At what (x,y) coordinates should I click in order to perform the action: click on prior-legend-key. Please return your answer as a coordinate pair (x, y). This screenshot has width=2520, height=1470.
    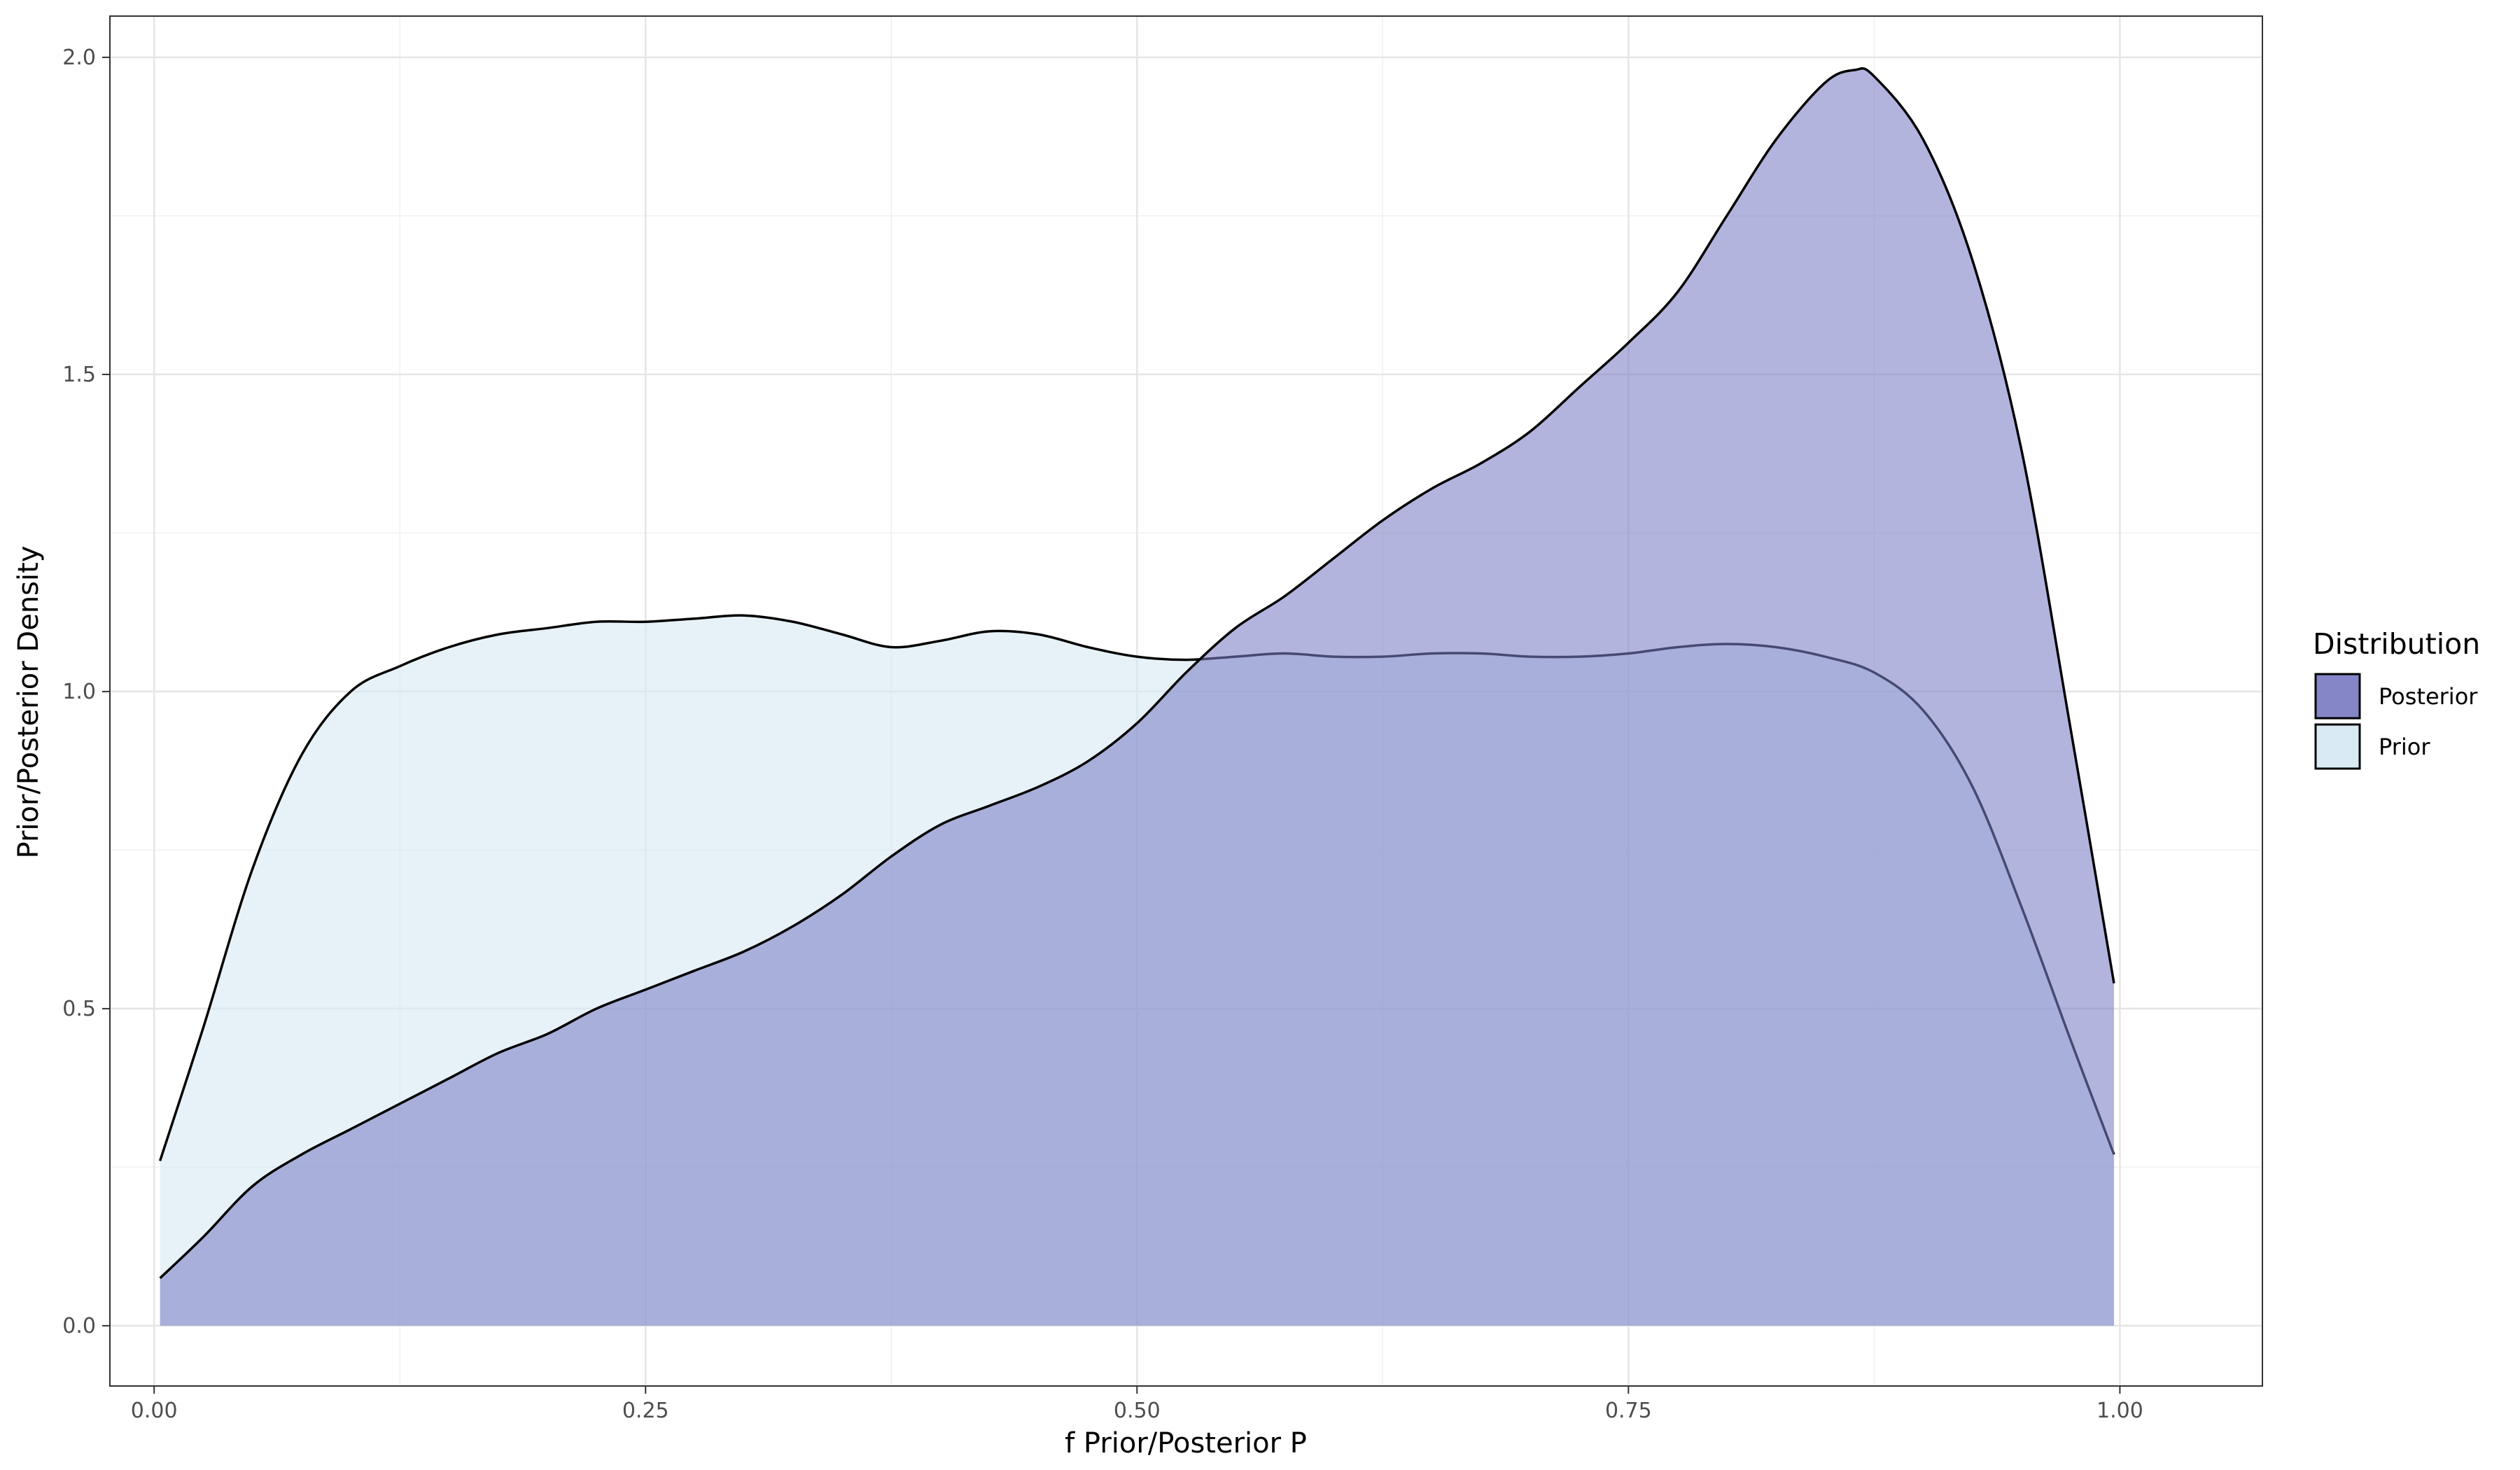
    Looking at the image, I should click on (2337, 746).